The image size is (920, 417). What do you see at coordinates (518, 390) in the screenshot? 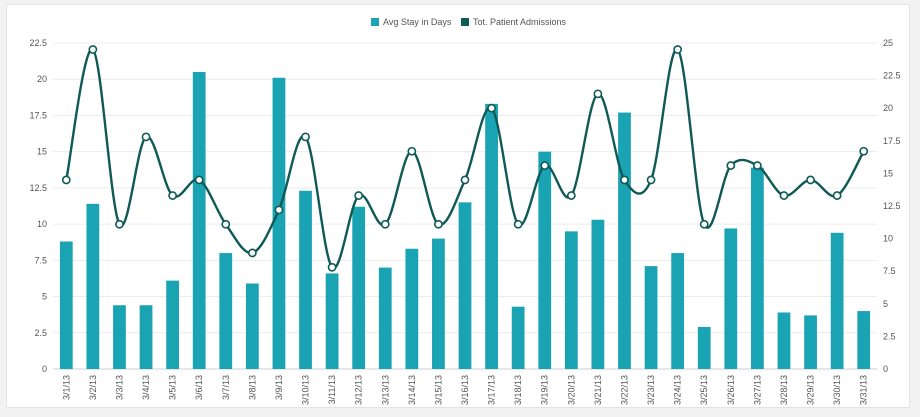
I see `x-tick-label: 3/18/13` at bounding box center [518, 390].